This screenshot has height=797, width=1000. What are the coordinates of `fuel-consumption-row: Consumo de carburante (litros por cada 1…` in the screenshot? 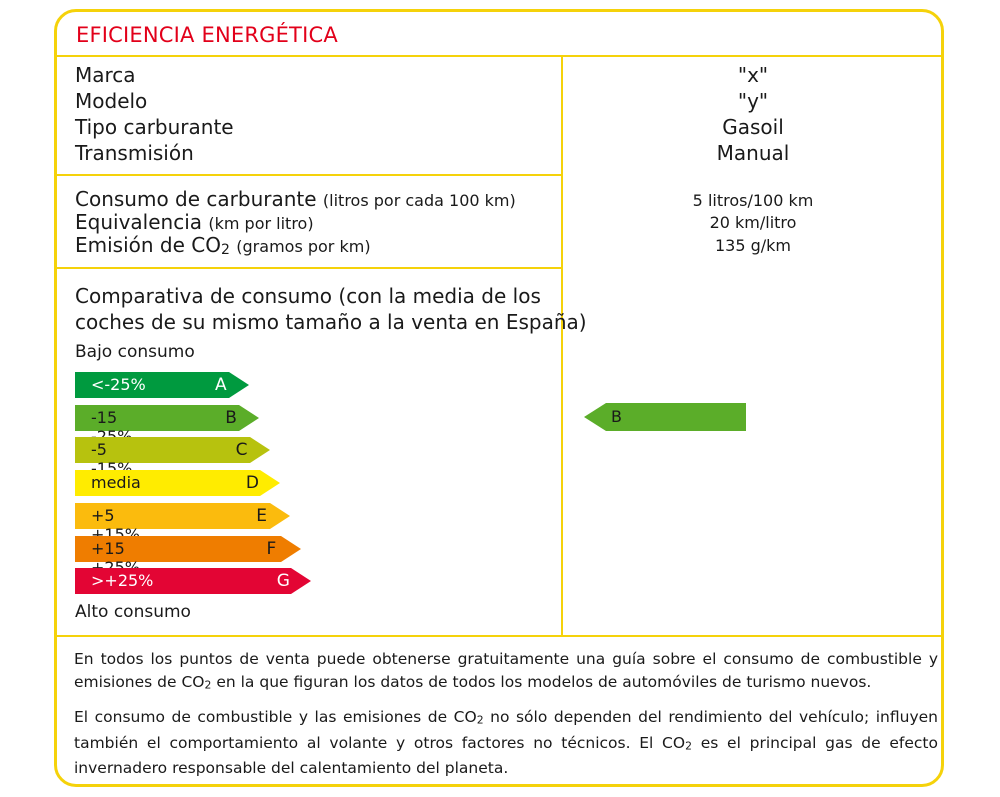 It's located at (295, 200).